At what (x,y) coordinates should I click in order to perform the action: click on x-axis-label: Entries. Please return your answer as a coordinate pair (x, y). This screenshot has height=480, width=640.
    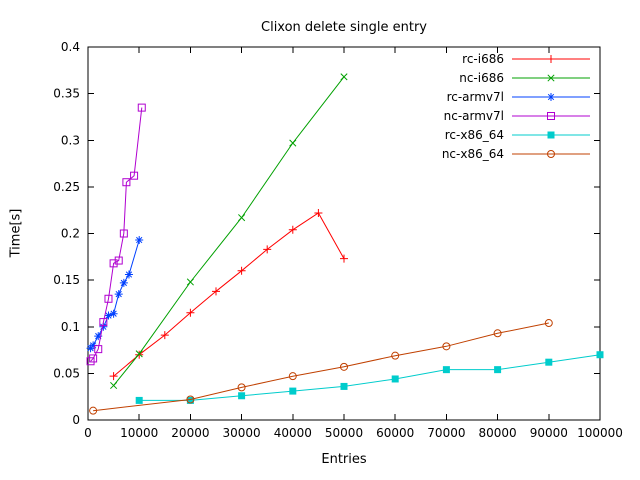
    Looking at the image, I should click on (344, 459).